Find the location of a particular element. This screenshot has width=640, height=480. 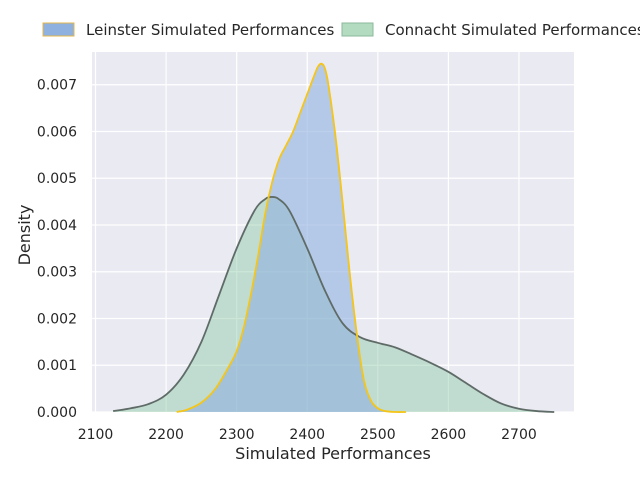

x-tick-label: 2400 is located at coordinates (307, 435).